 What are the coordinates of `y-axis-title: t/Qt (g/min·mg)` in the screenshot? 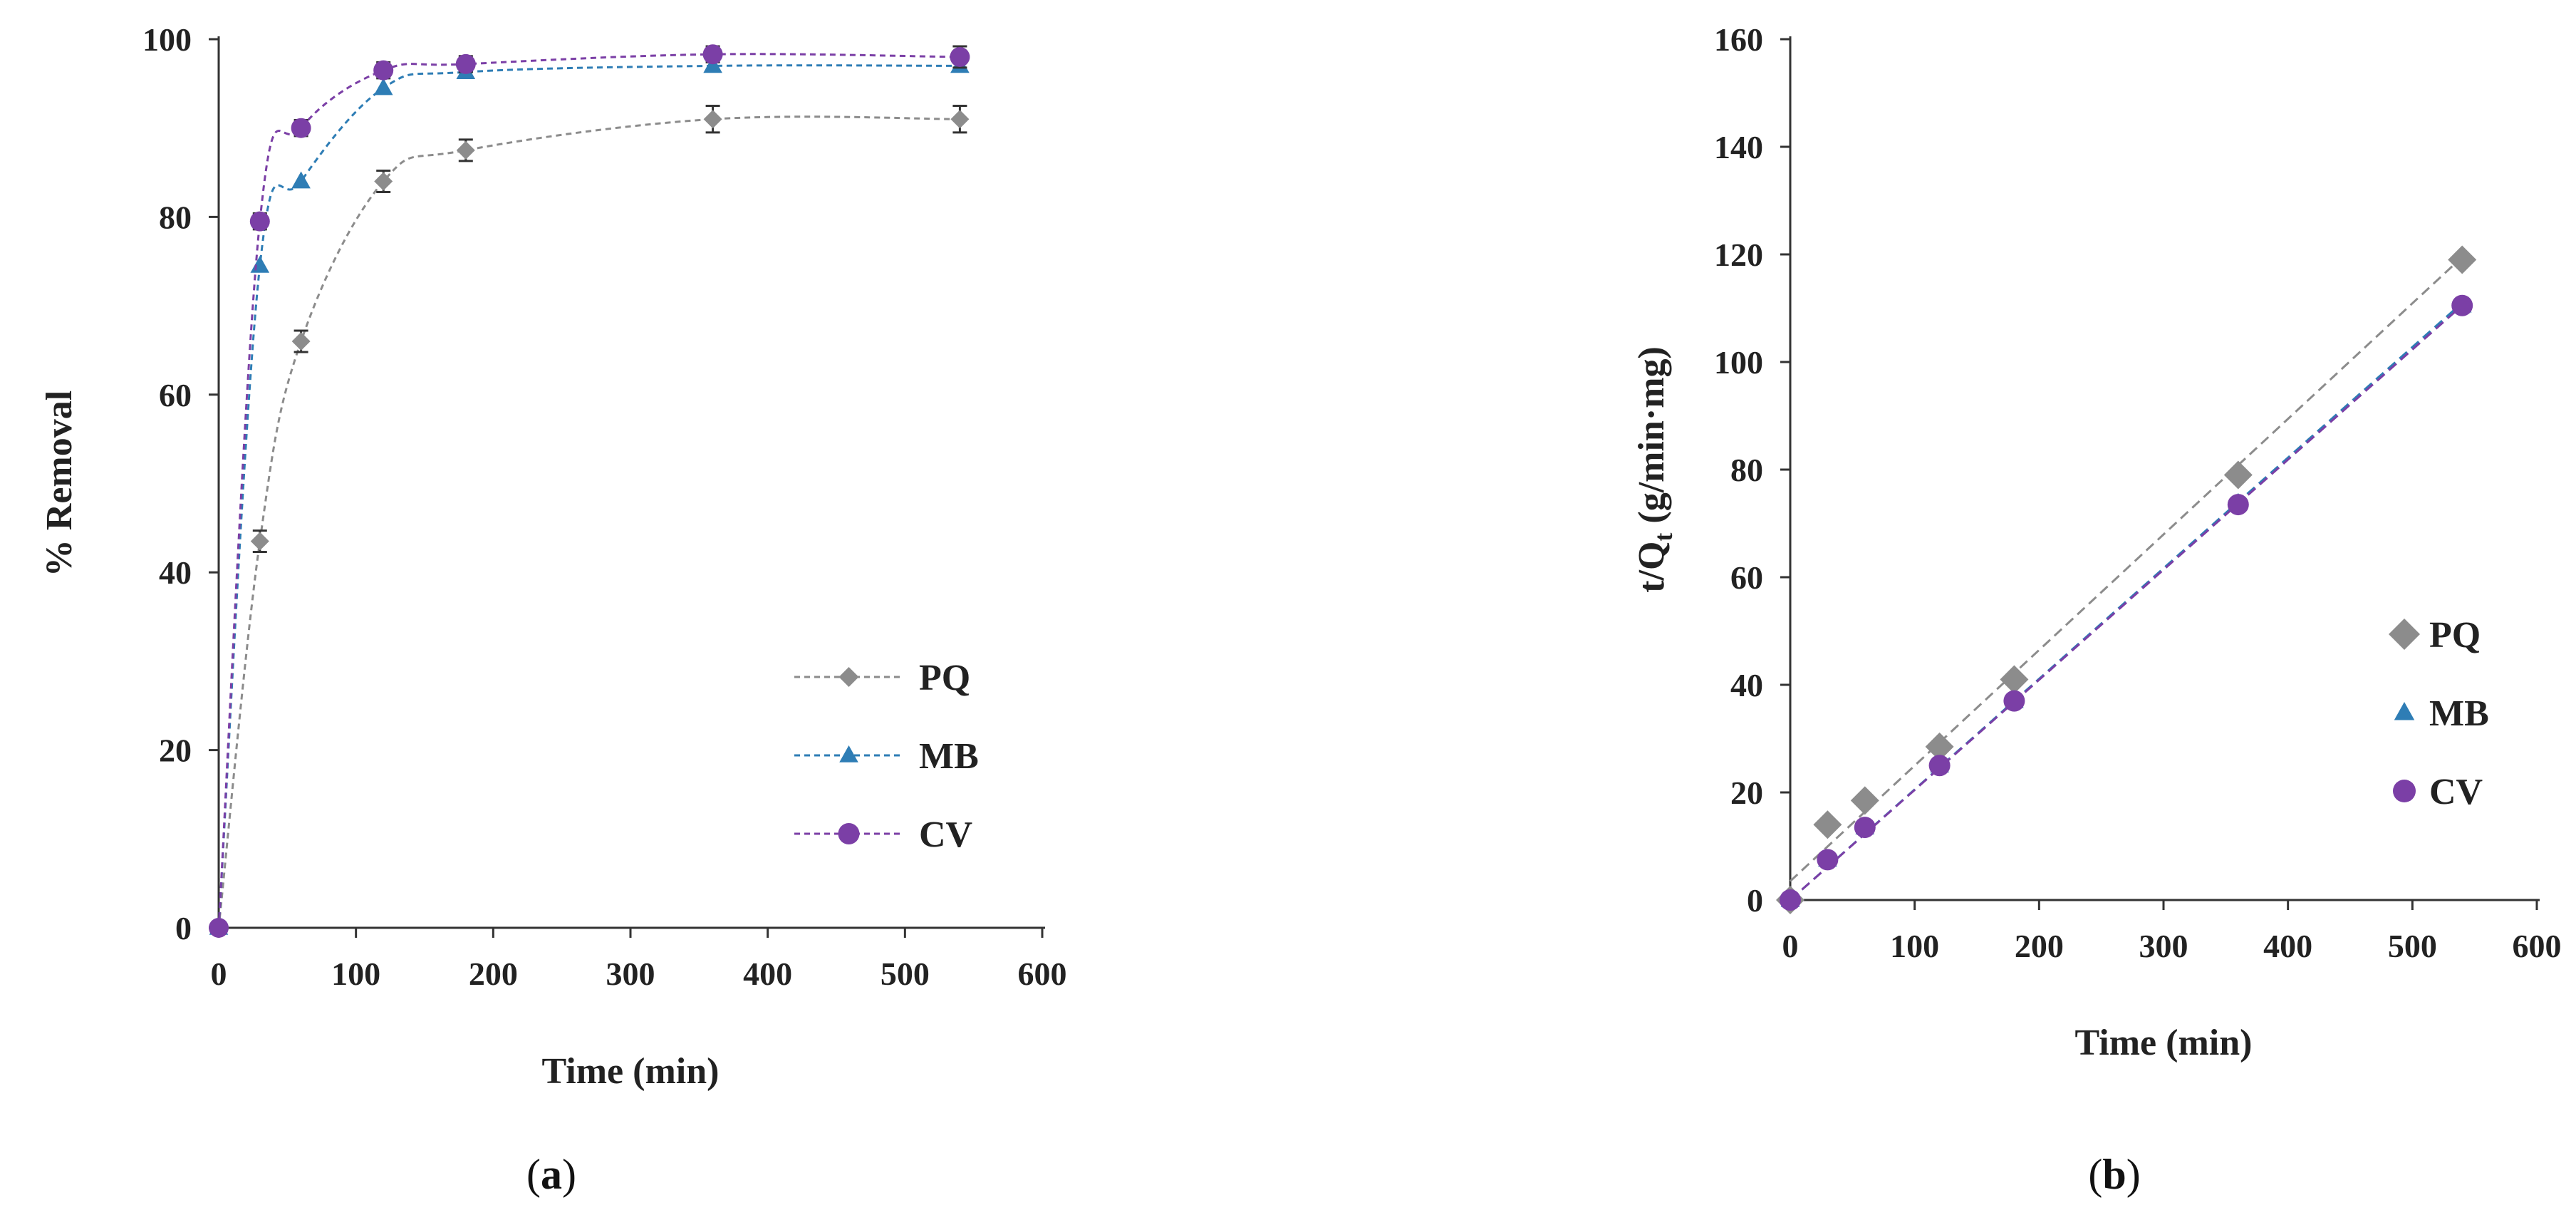 It's located at (1654, 469).